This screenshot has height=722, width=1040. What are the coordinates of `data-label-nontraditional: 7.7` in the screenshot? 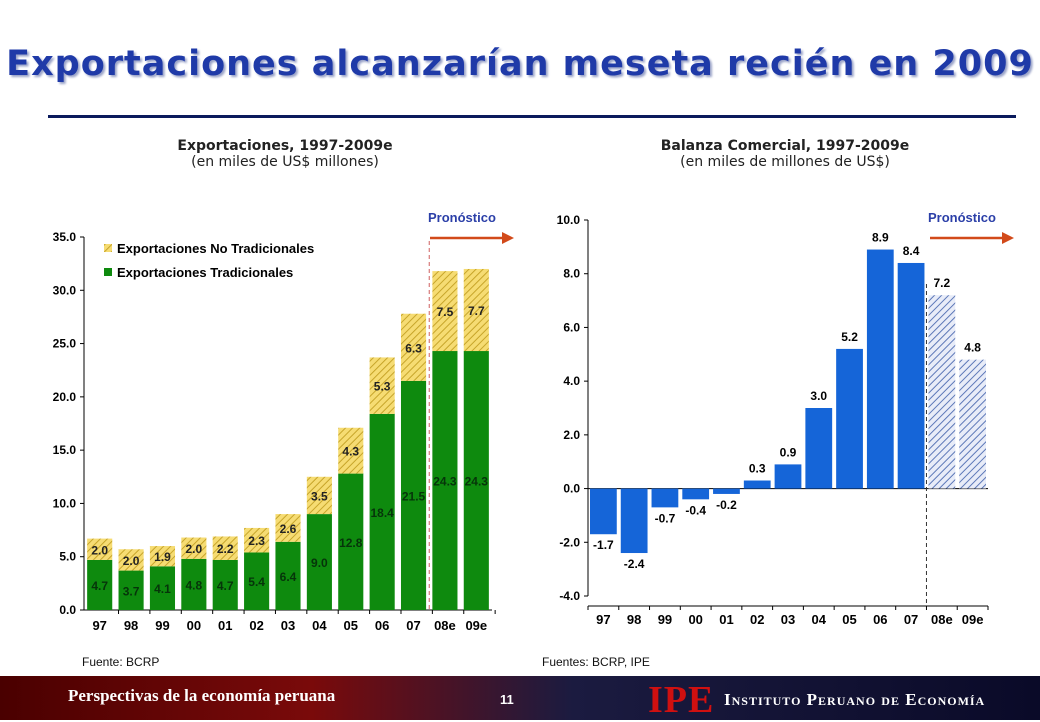 It's located at (476, 311).